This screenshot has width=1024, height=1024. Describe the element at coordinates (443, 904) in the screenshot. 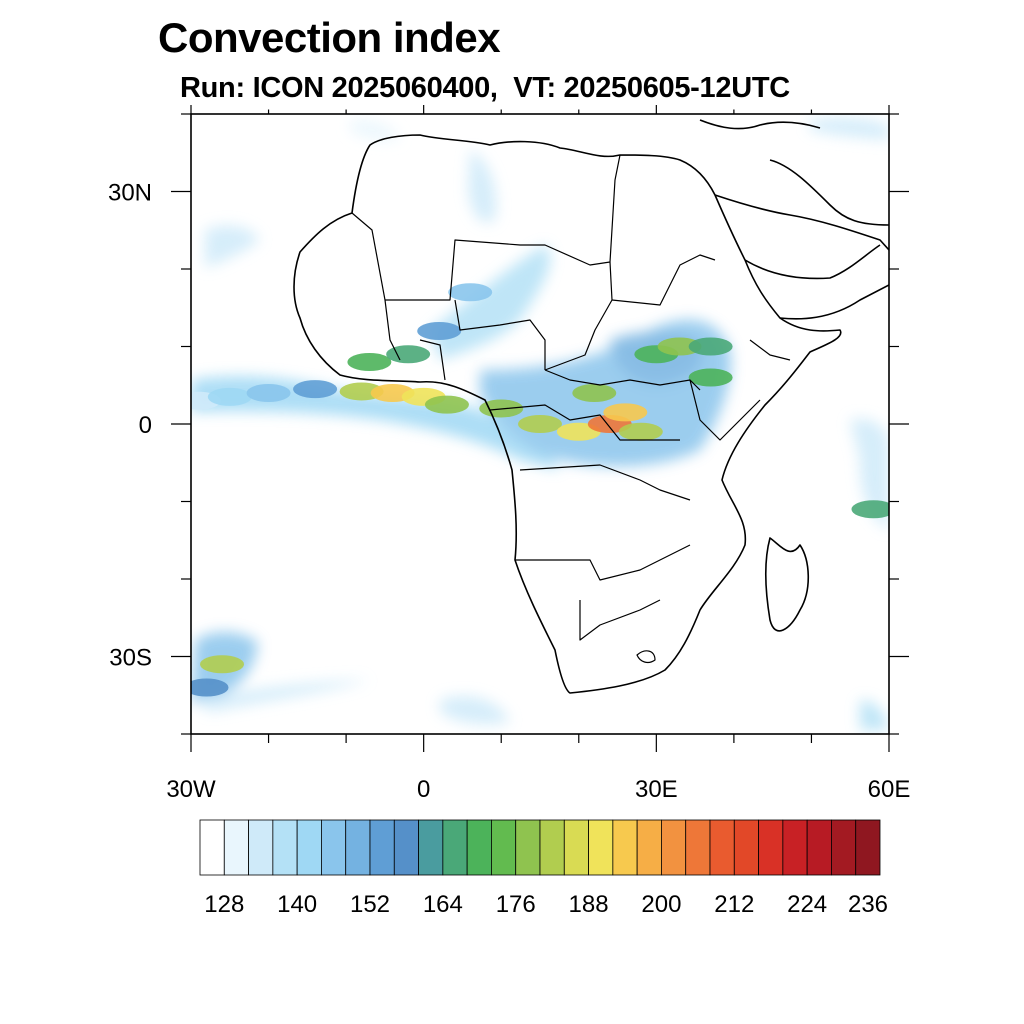

I see `colorbar-label: 164` at that location.